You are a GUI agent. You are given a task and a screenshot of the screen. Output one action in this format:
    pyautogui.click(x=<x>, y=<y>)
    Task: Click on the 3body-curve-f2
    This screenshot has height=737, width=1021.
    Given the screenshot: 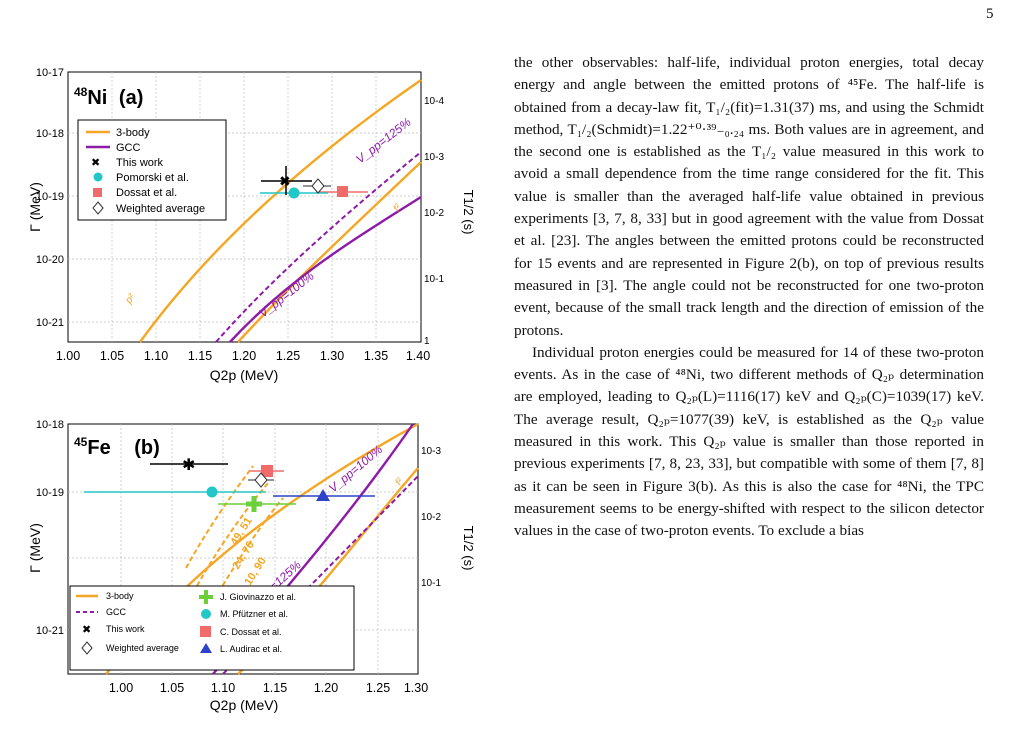 What is the action you would take?
    pyautogui.click(x=329, y=252)
    